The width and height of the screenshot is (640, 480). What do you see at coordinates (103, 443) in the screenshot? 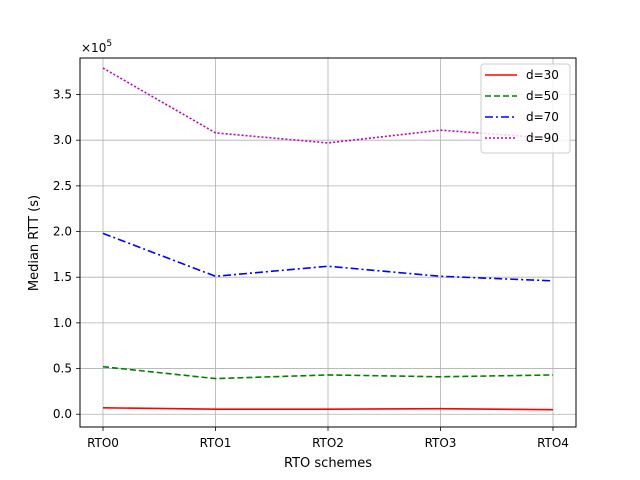
I see `x-tick-label: RTO0` at bounding box center [103, 443].